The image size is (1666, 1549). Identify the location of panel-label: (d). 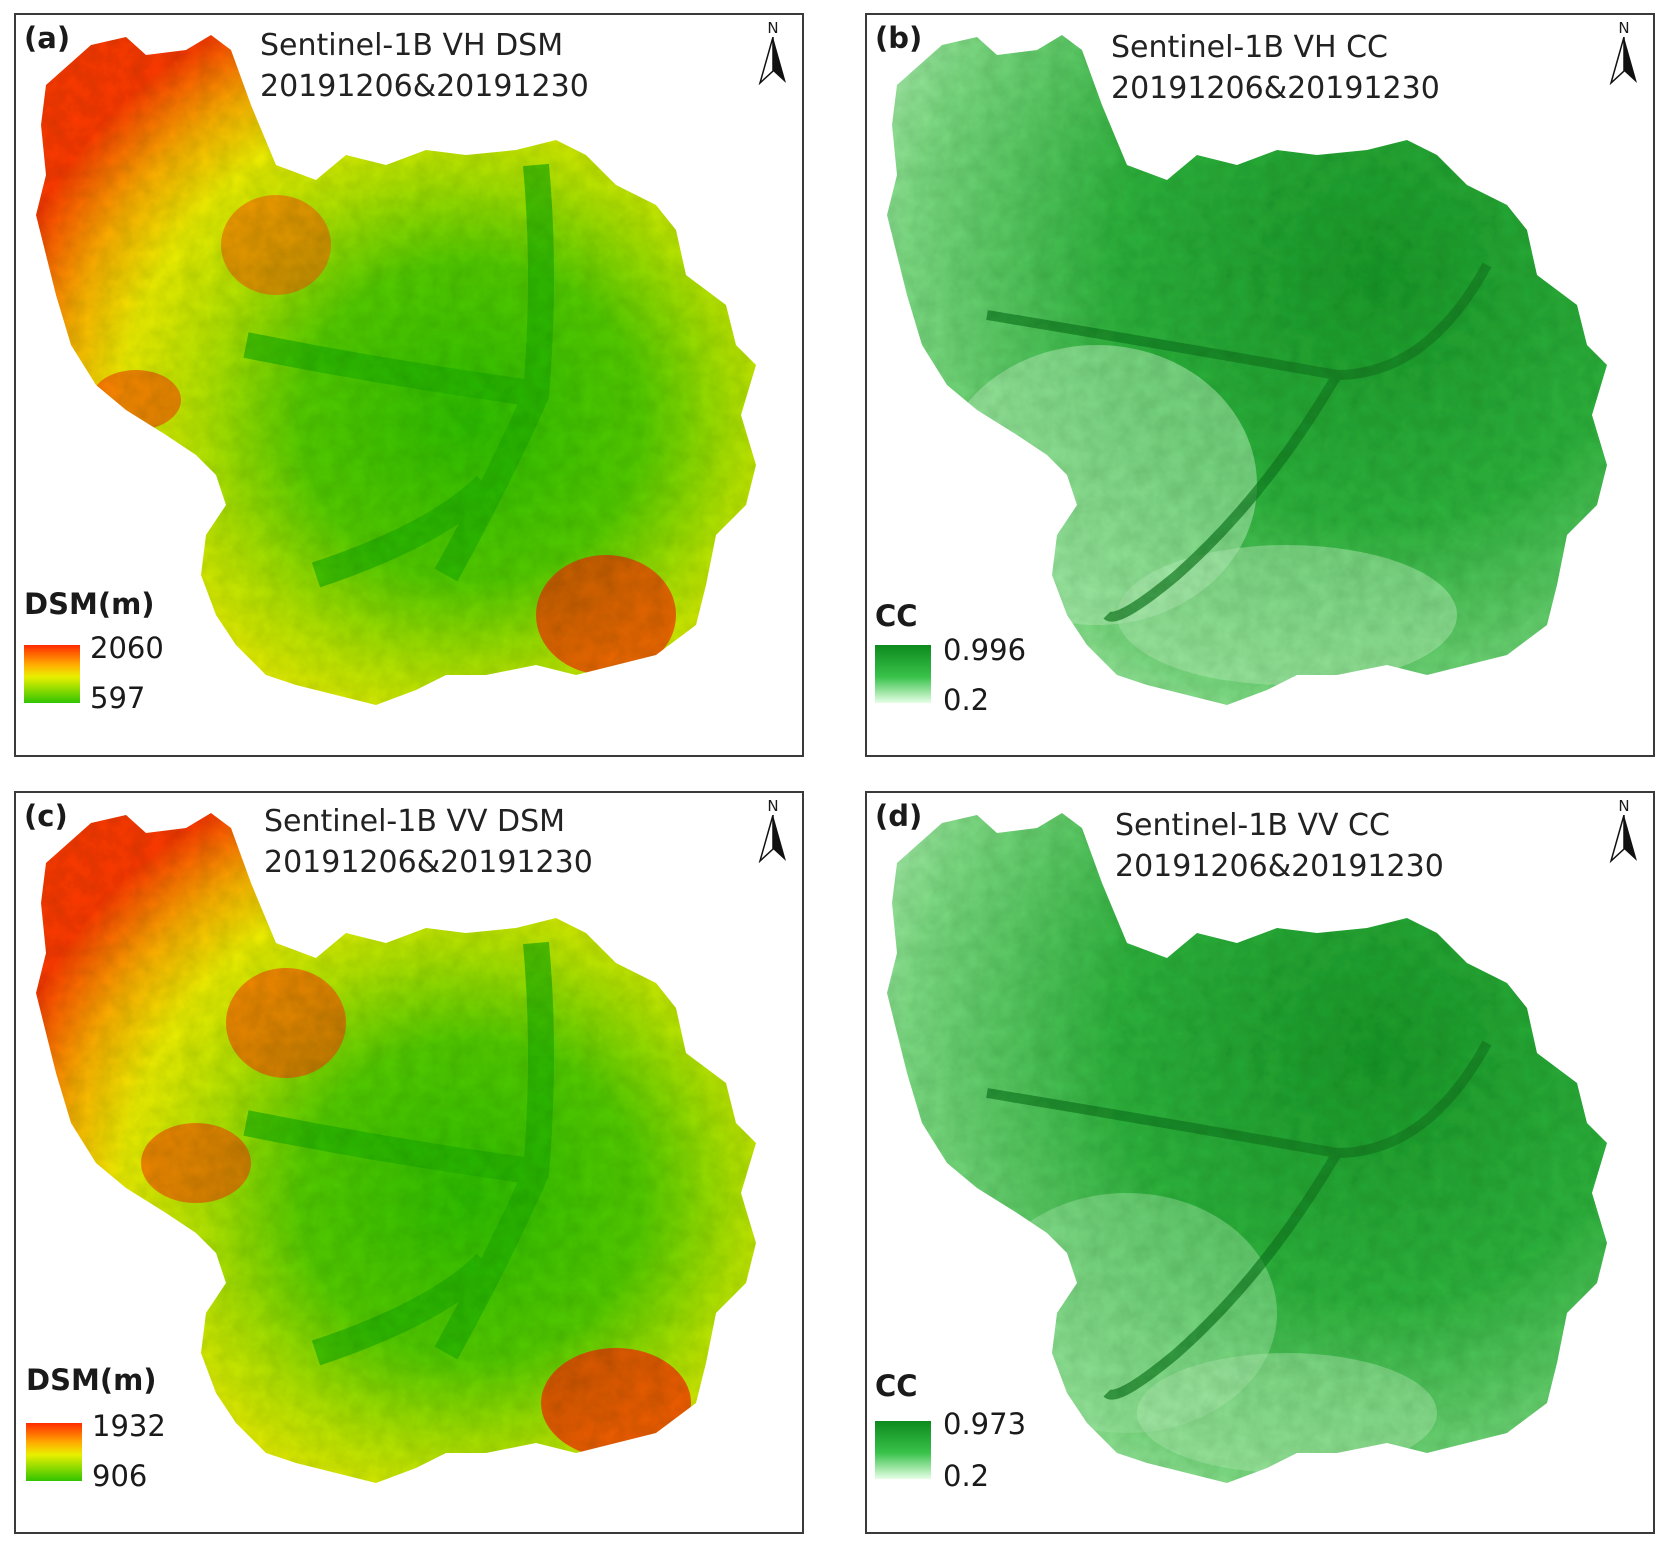
(899, 816).